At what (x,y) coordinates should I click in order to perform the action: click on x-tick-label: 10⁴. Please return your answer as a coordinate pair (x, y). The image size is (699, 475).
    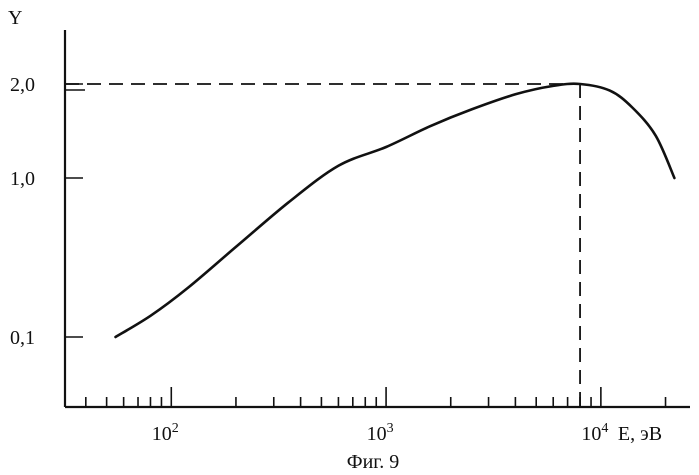
    Looking at the image, I should click on (594, 433).